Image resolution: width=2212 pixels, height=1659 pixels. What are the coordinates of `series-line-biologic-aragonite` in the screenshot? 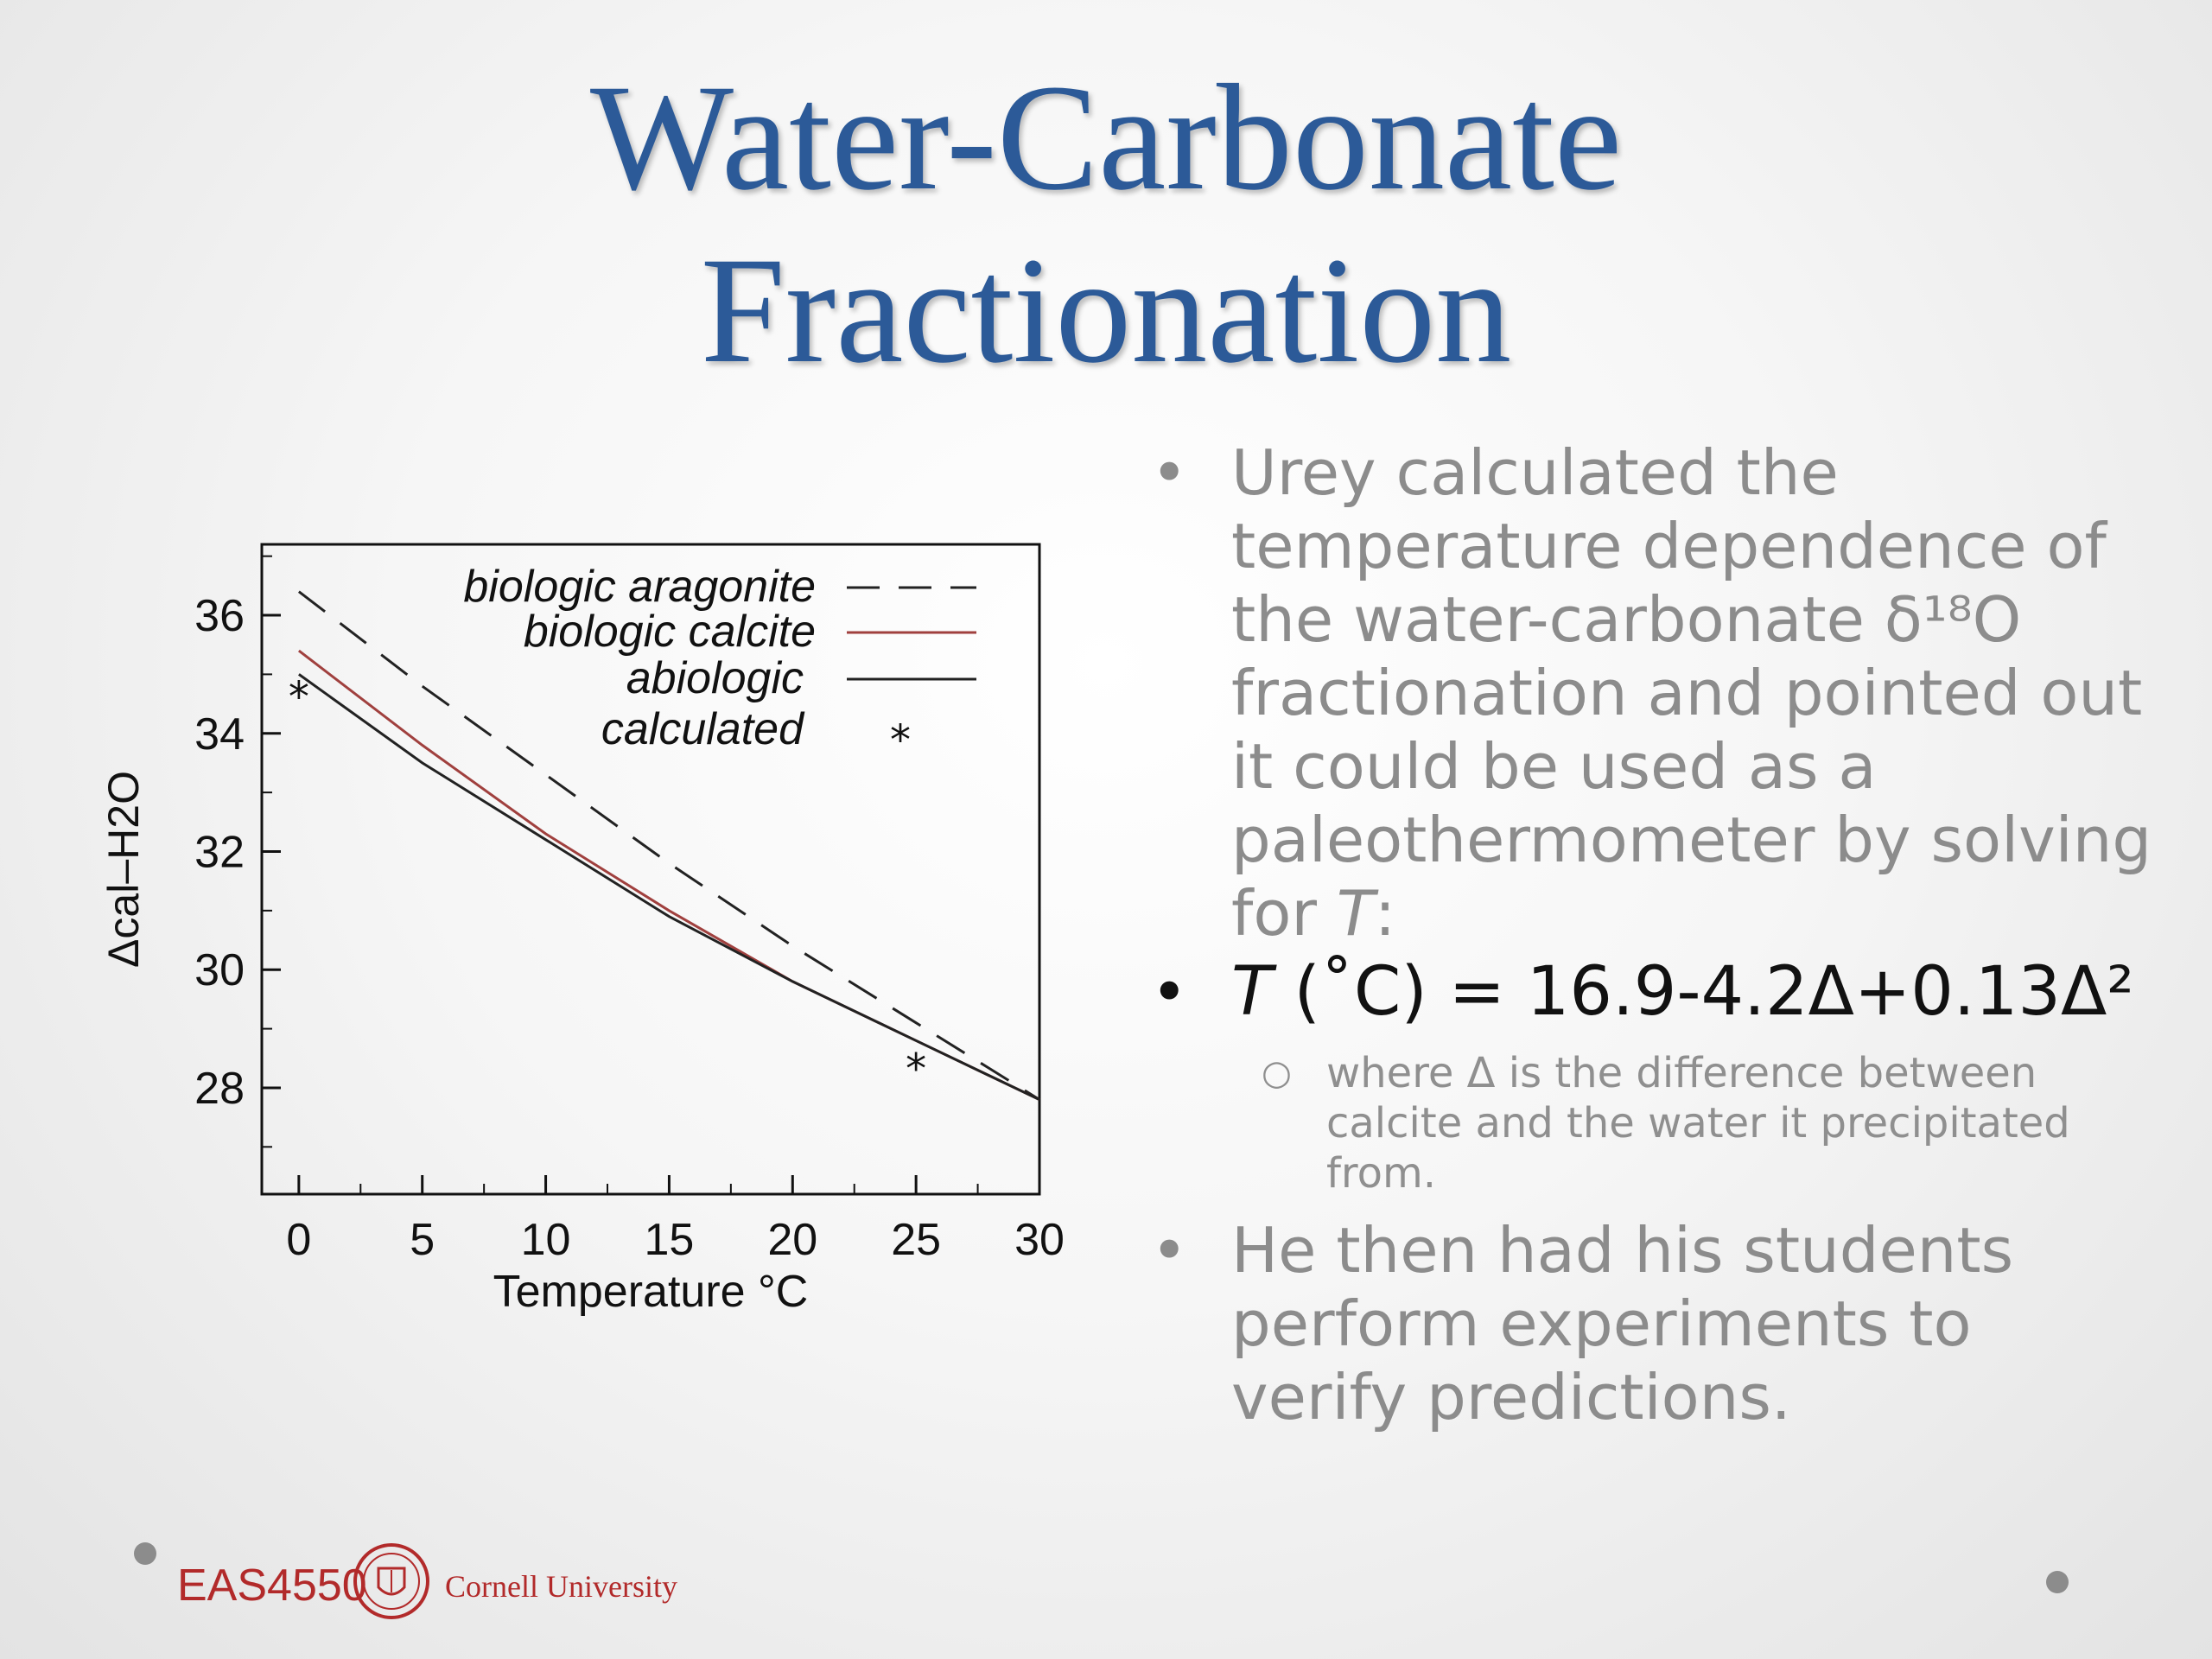 It's located at (668, 845).